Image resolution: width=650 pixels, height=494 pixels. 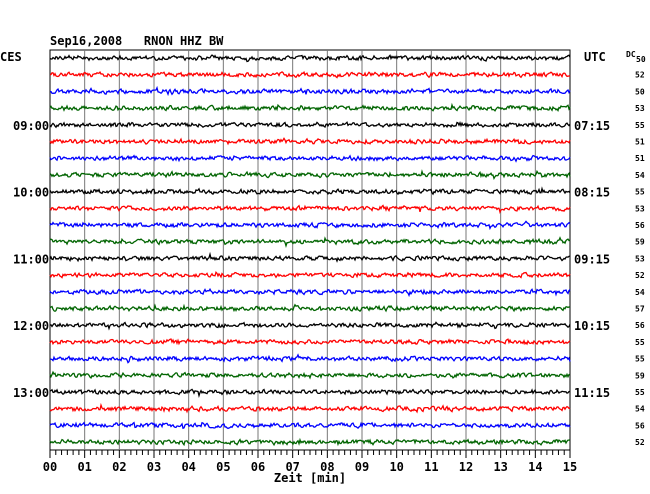 I want to click on chart-title: Sep16,2008 RNON HHZ BW, so click(x=137, y=41).